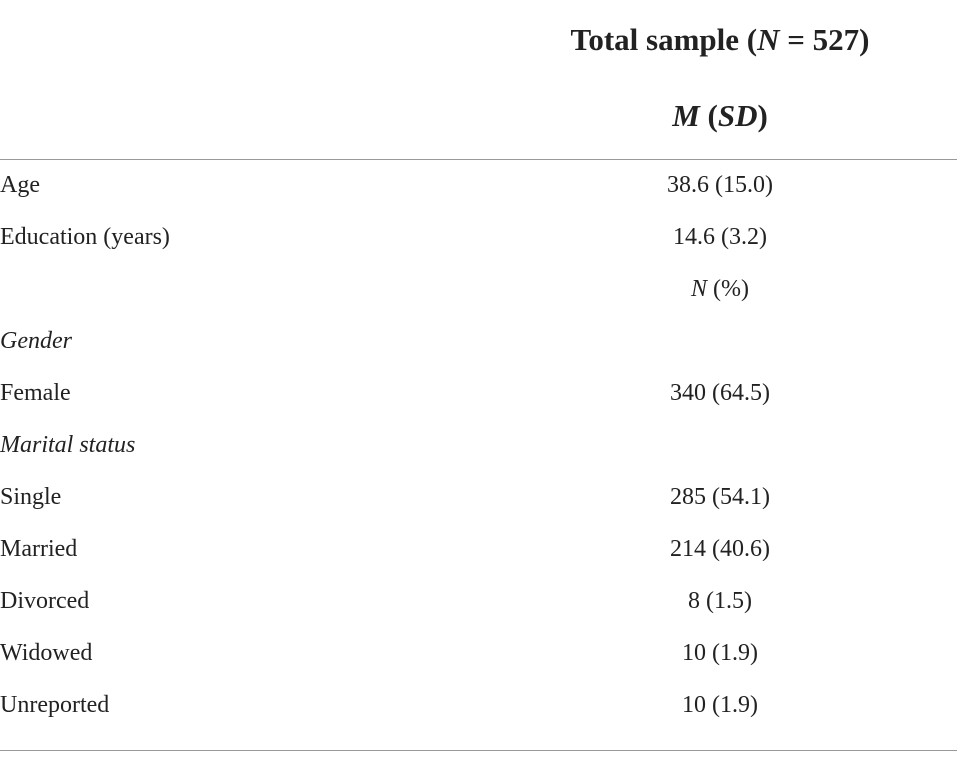 Image resolution: width=957 pixels, height=767 pixels. I want to click on text-segment: SD, so click(737, 115).